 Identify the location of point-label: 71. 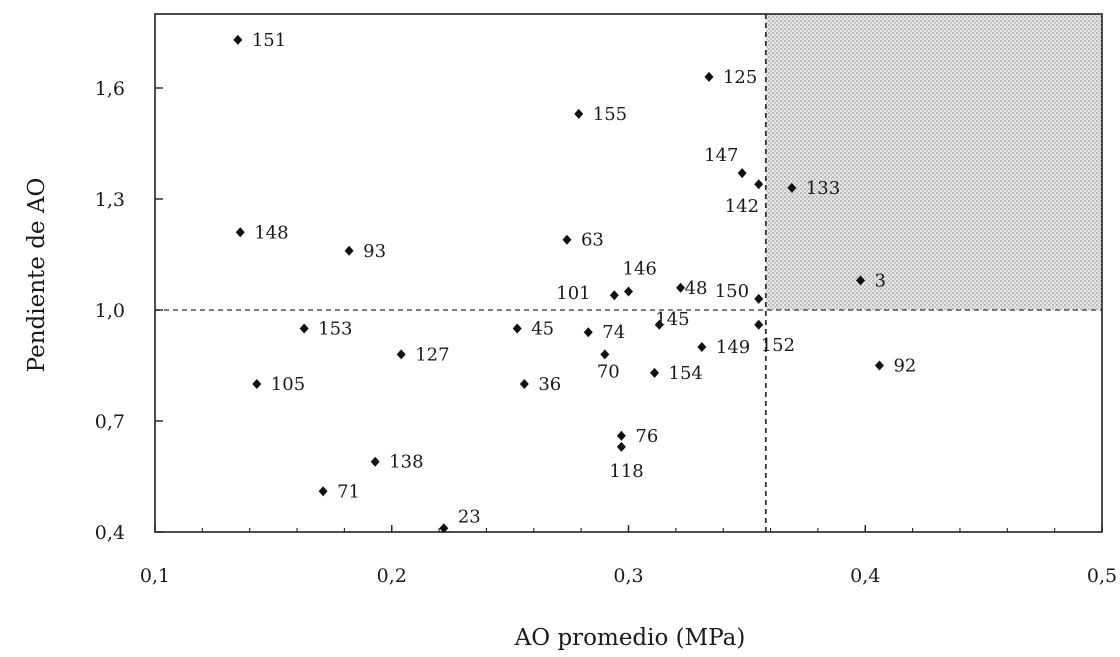
(348, 491).